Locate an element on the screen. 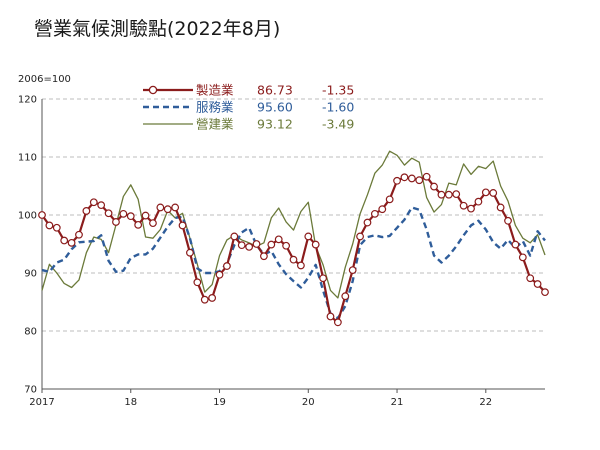 This screenshot has height=450, width=600. x-tick-label: 19 is located at coordinates (219, 402).